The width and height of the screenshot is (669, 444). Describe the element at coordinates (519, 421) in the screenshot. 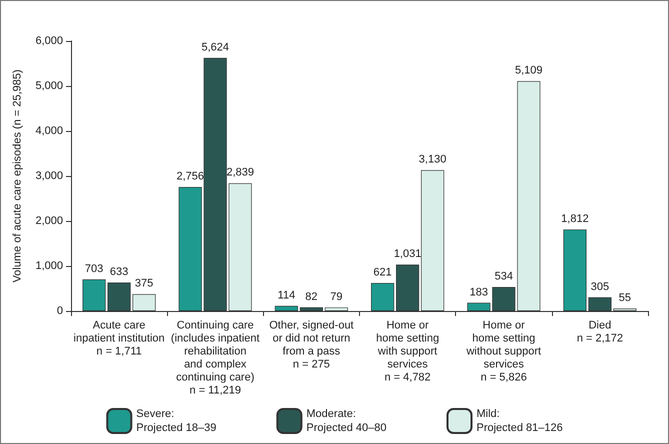

I see `legend-label: Mild: Projected 81–126` at that location.